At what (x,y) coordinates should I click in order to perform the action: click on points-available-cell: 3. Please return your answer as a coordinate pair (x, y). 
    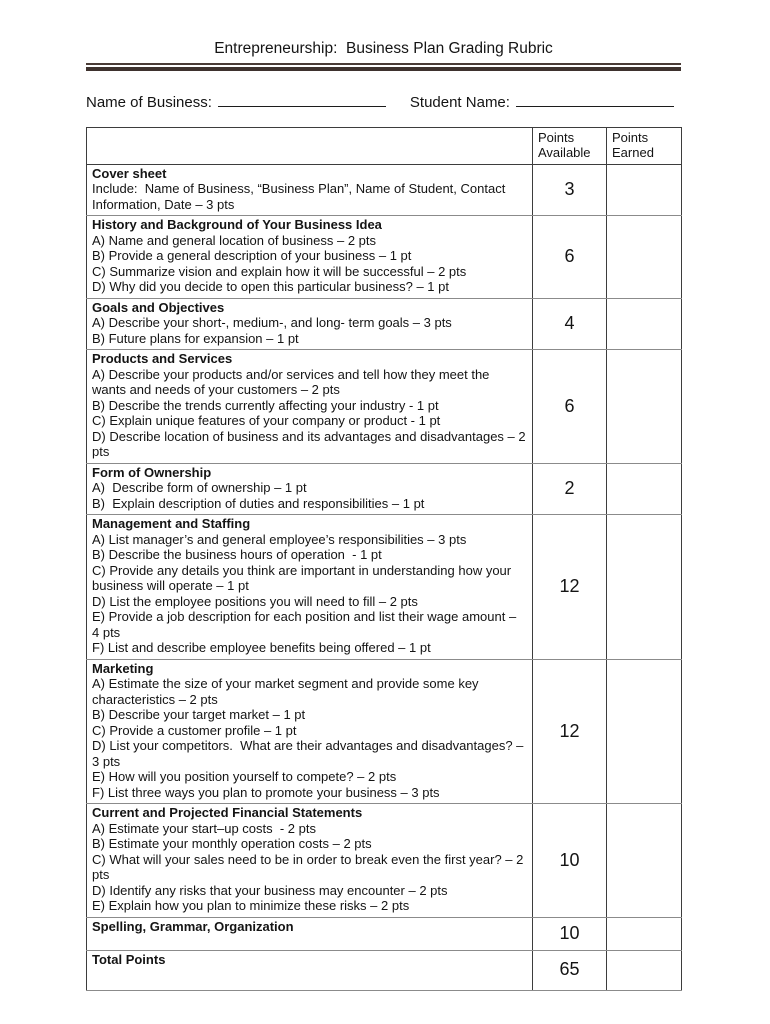
    Looking at the image, I should click on (569, 189).